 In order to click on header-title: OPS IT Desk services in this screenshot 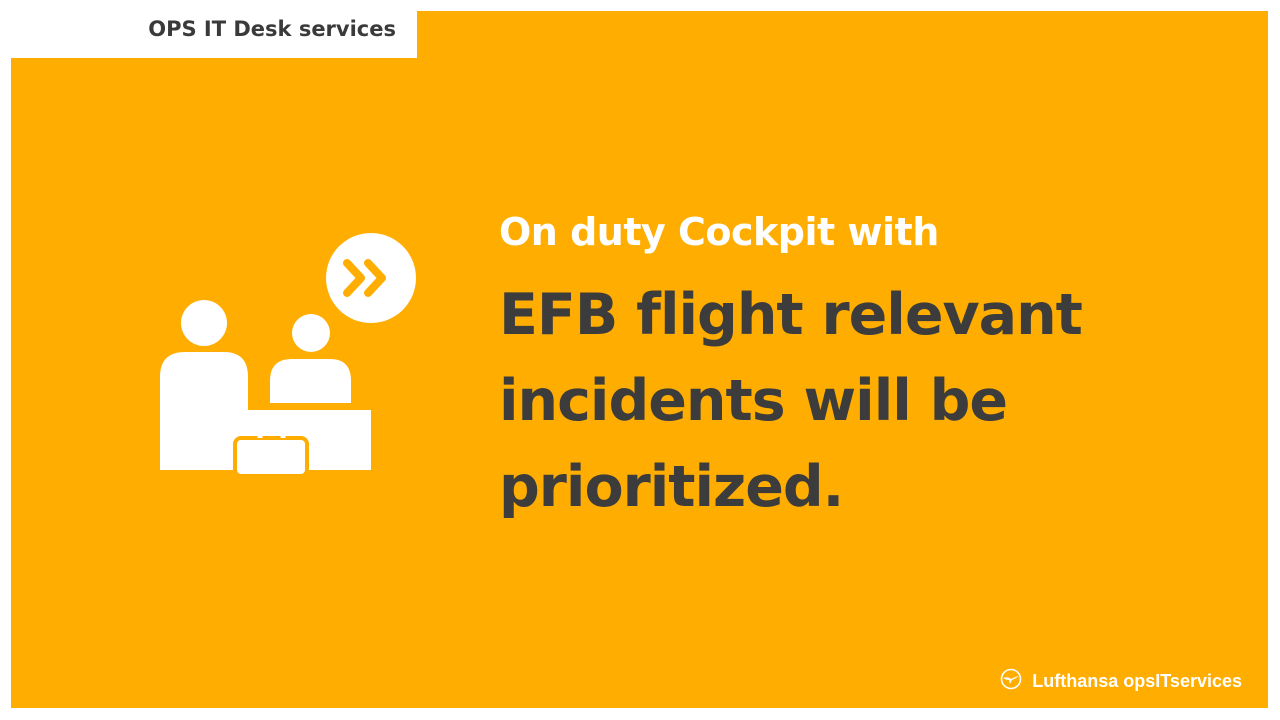, I will do `click(272, 29)`.